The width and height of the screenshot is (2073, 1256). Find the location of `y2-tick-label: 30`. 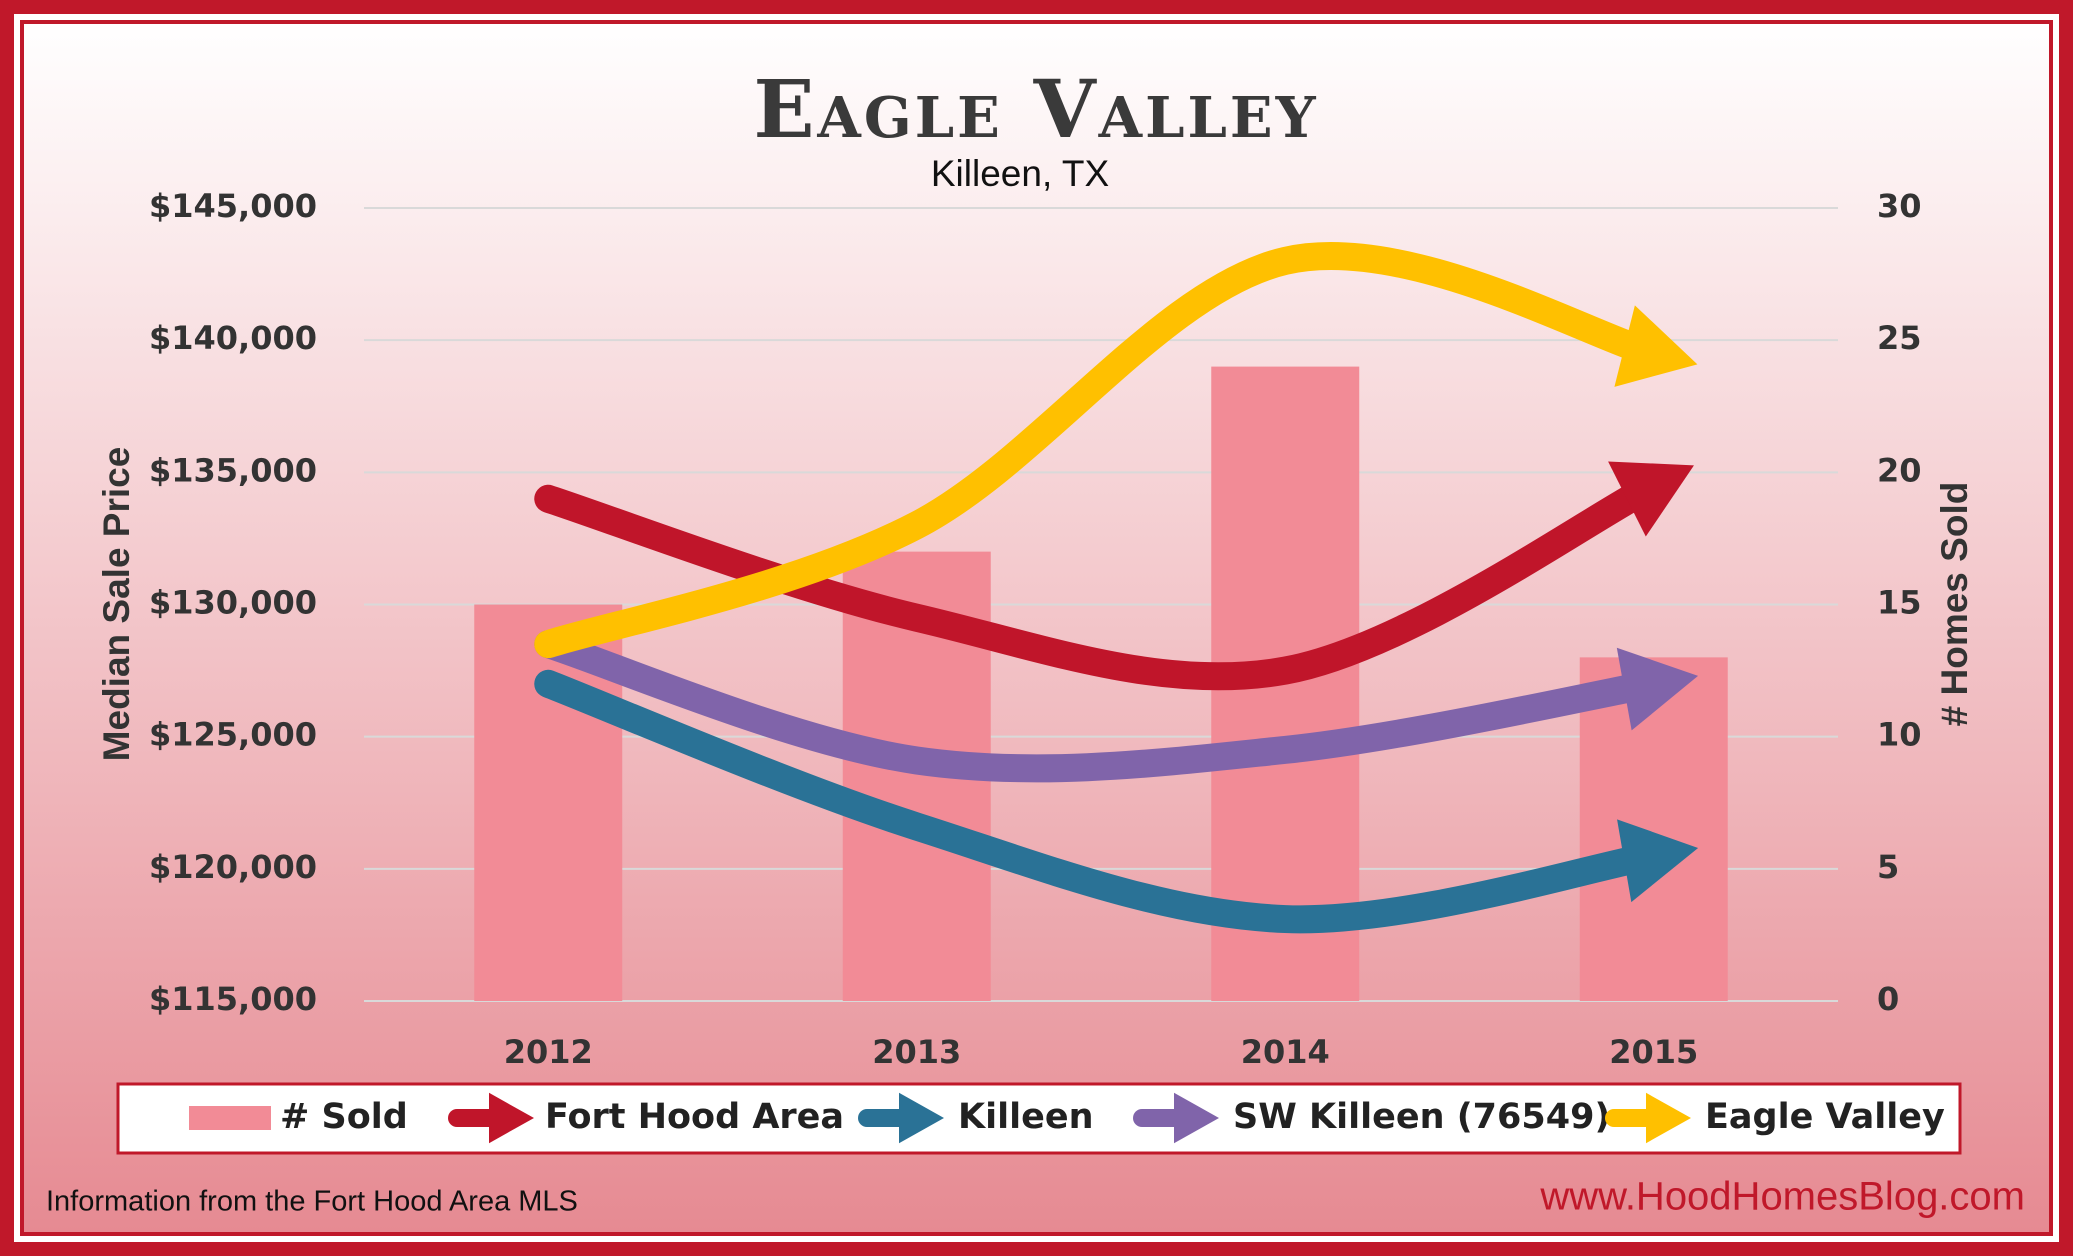

y2-tick-label: 30 is located at coordinates (1899, 206).